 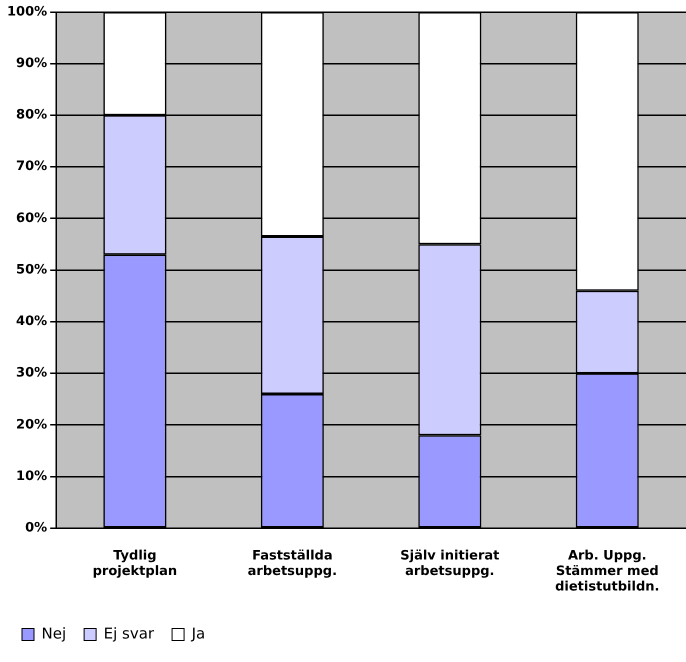 What do you see at coordinates (32, 166) in the screenshot?
I see `y-tick-label: 70%` at bounding box center [32, 166].